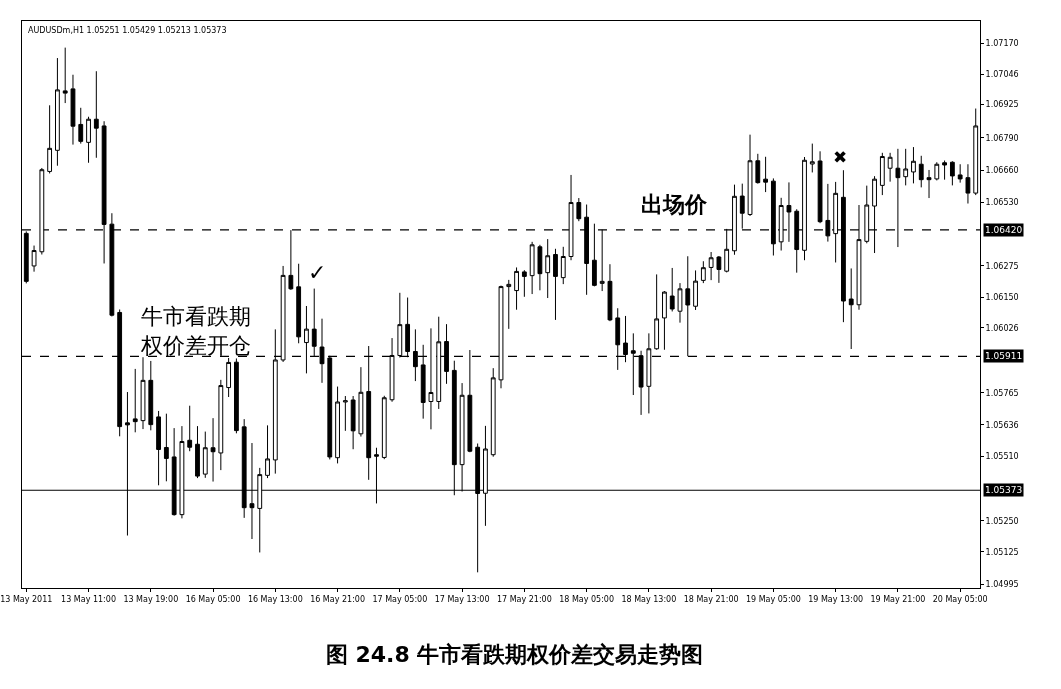 The image size is (1061, 689). I want to click on annotation: AUDUSDm,H1 1.05251 1.05429 1.05213 1.05373, so click(127, 30).